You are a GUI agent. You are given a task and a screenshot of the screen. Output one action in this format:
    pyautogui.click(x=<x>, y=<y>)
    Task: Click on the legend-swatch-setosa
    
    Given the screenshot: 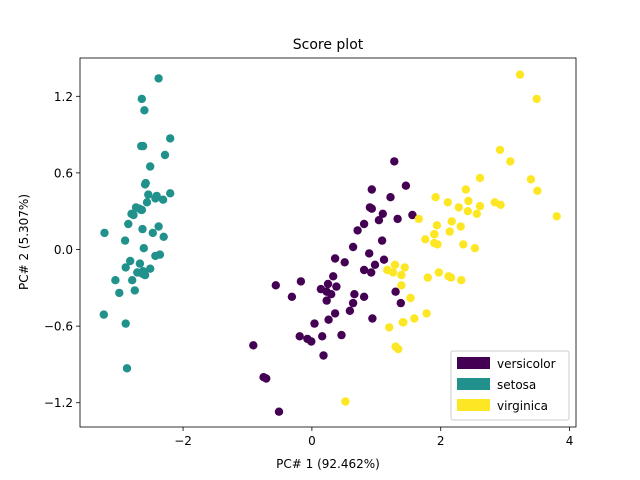 What is the action you would take?
    pyautogui.click(x=473, y=384)
    